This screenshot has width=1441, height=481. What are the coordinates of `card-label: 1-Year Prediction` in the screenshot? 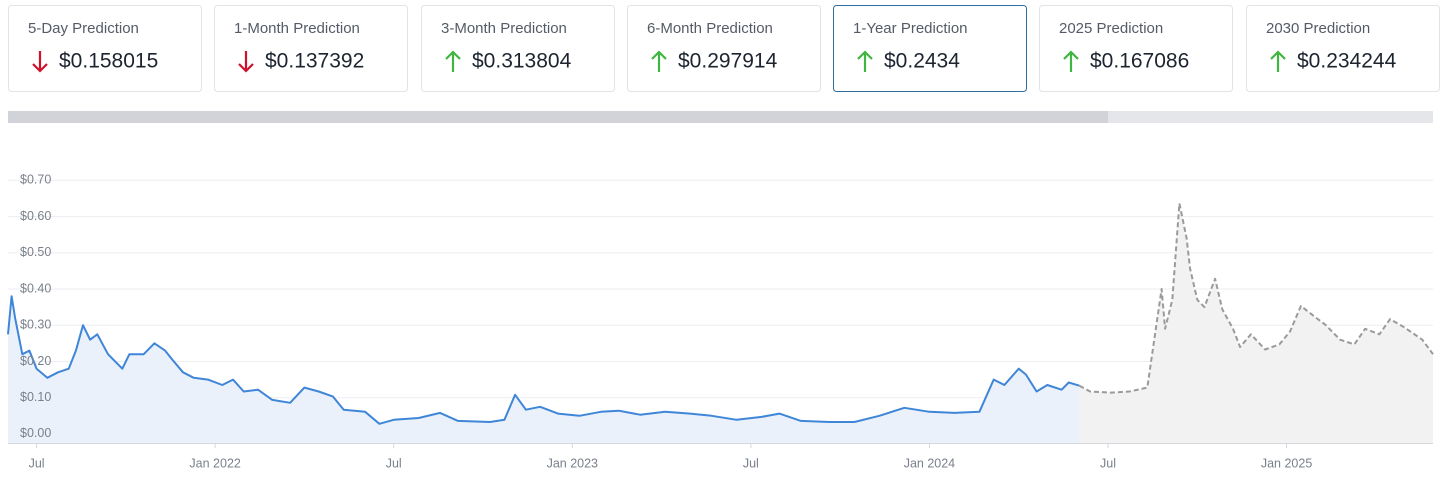 It's located at (910, 28).